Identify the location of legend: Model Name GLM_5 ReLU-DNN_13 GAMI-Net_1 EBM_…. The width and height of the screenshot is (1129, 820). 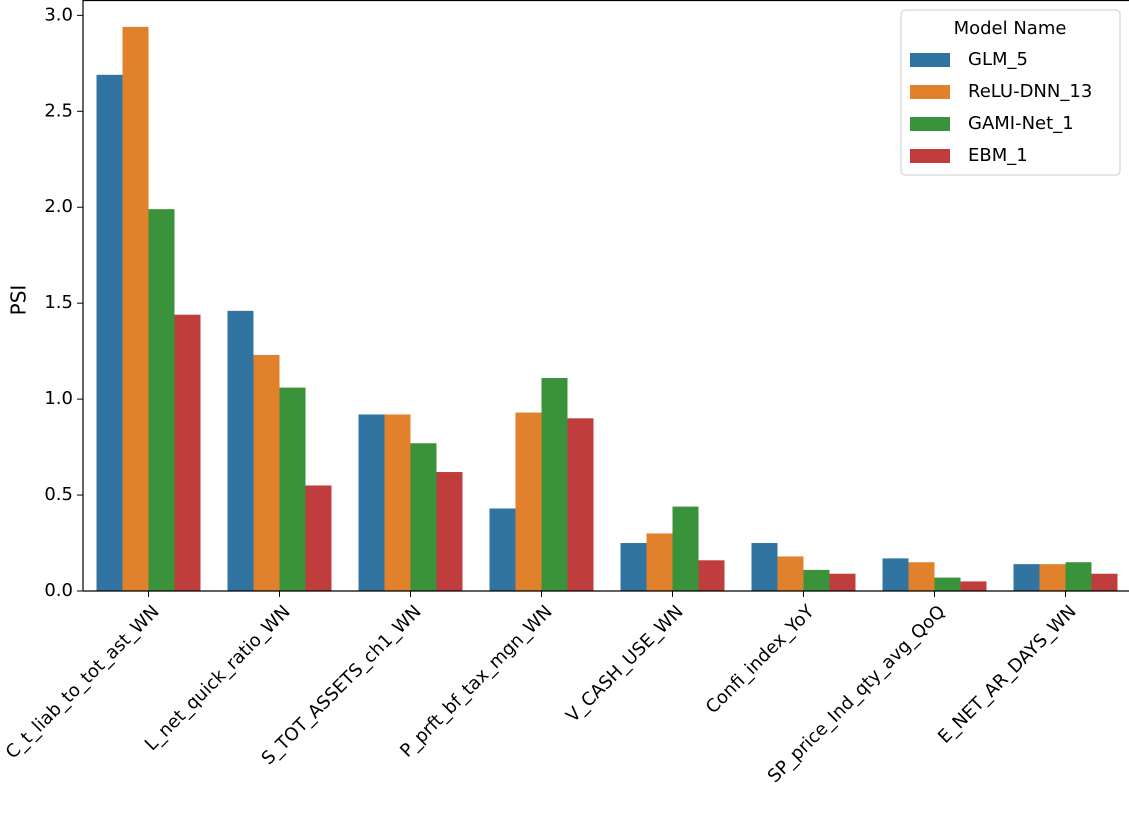
(1010, 92).